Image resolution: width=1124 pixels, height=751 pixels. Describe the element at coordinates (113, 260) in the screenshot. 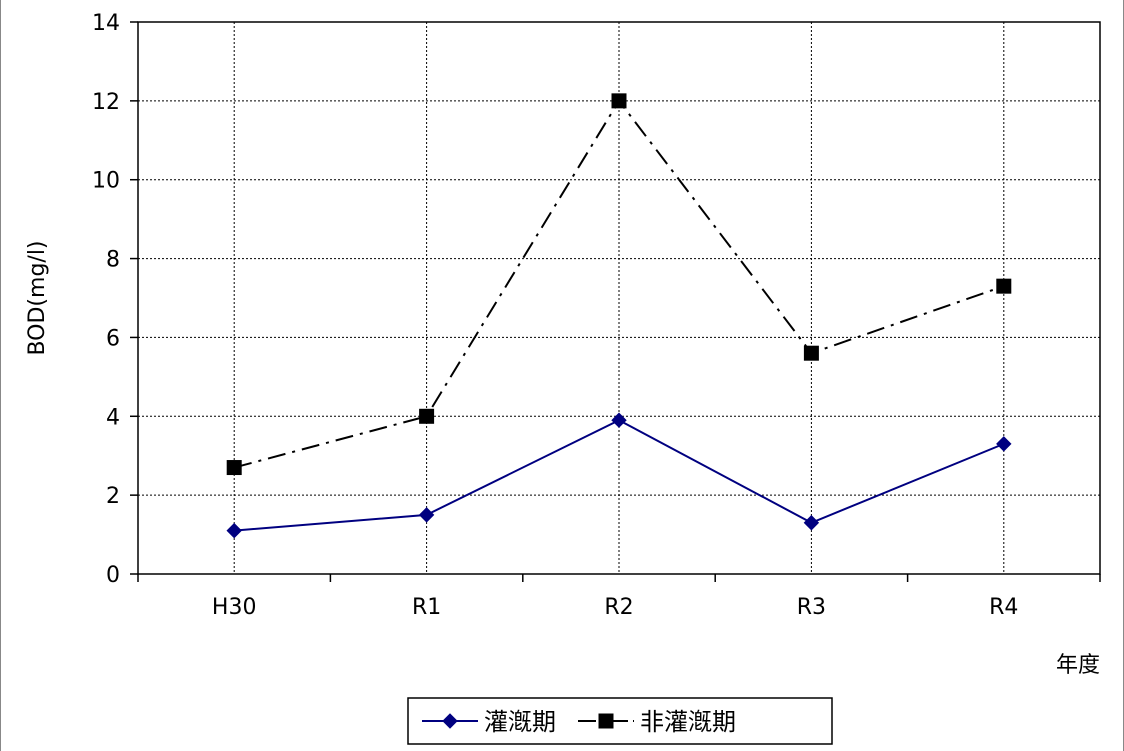

I see `y-tick-label: 8` at that location.